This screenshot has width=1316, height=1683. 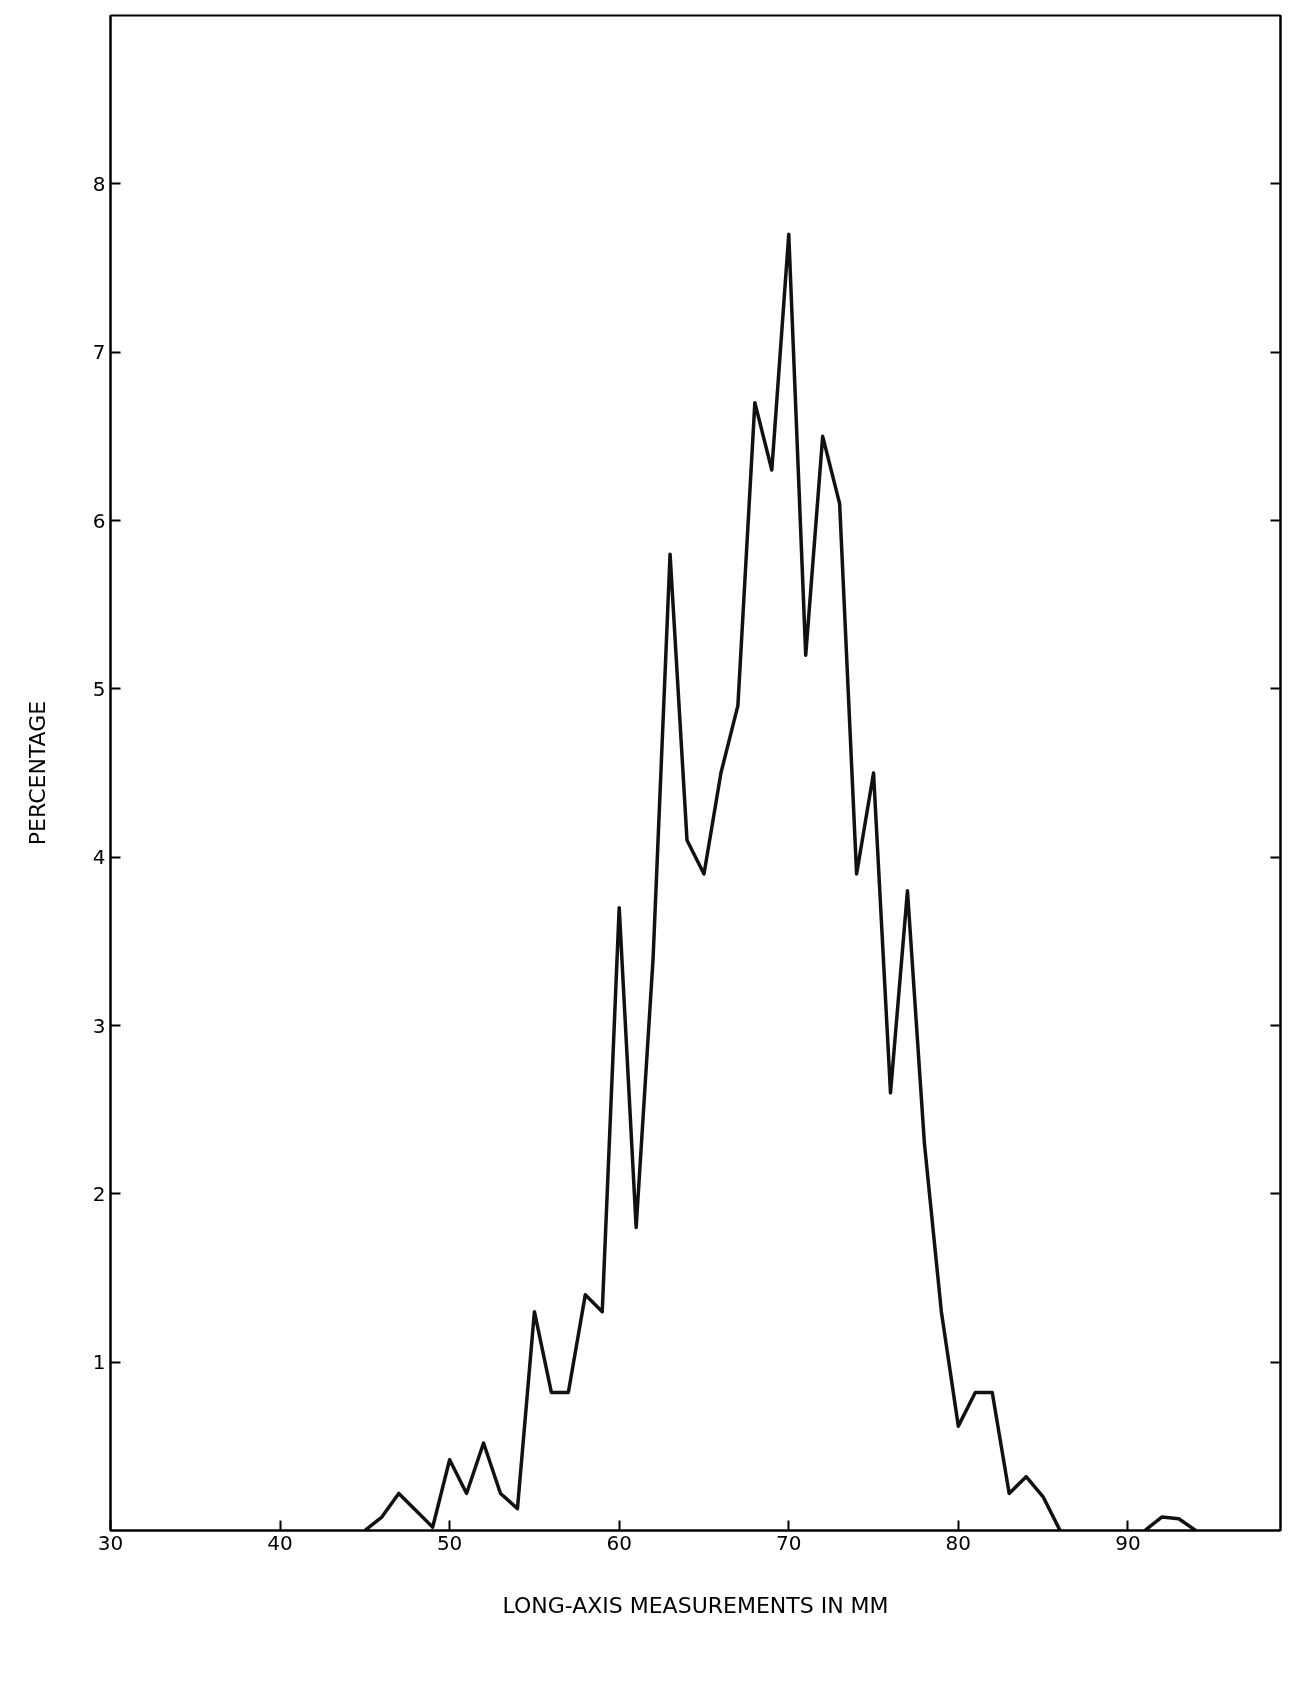 What do you see at coordinates (280, 1542) in the screenshot?
I see `x-tick-label: 40` at bounding box center [280, 1542].